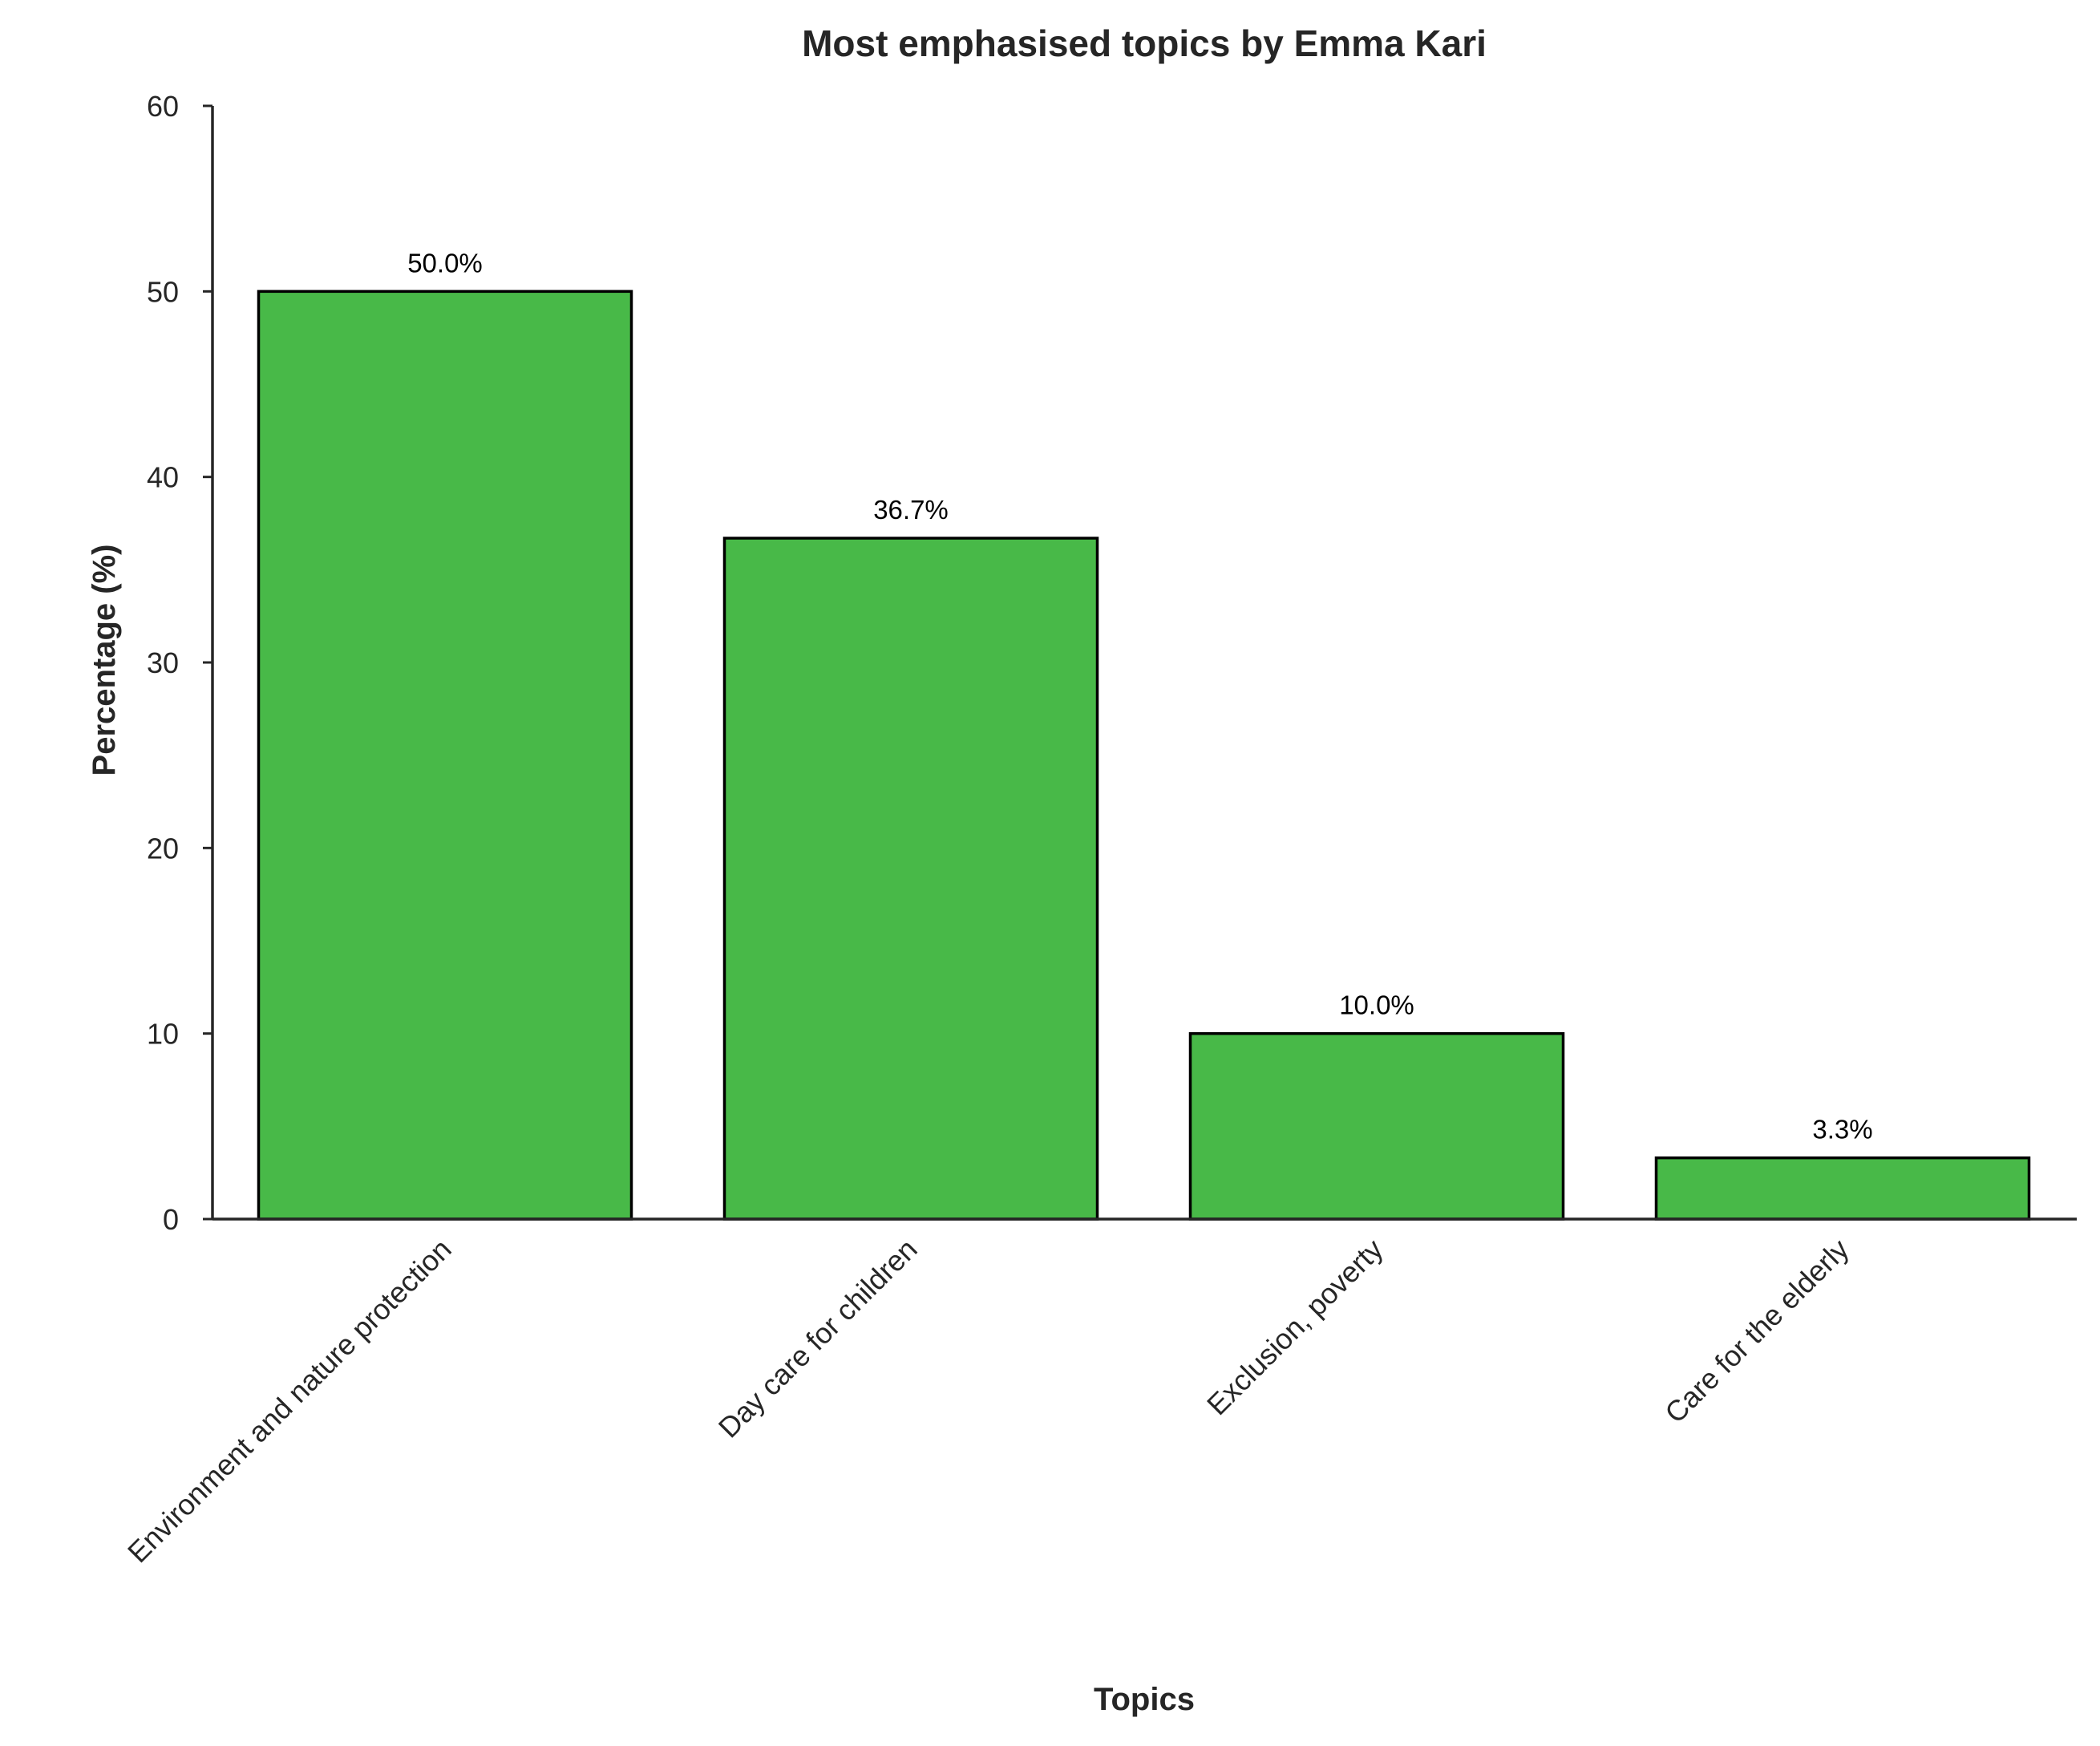 The width and height of the screenshot is (2100, 1746). I want to click on bar-value-label: 50.0%, so click(445, 262).